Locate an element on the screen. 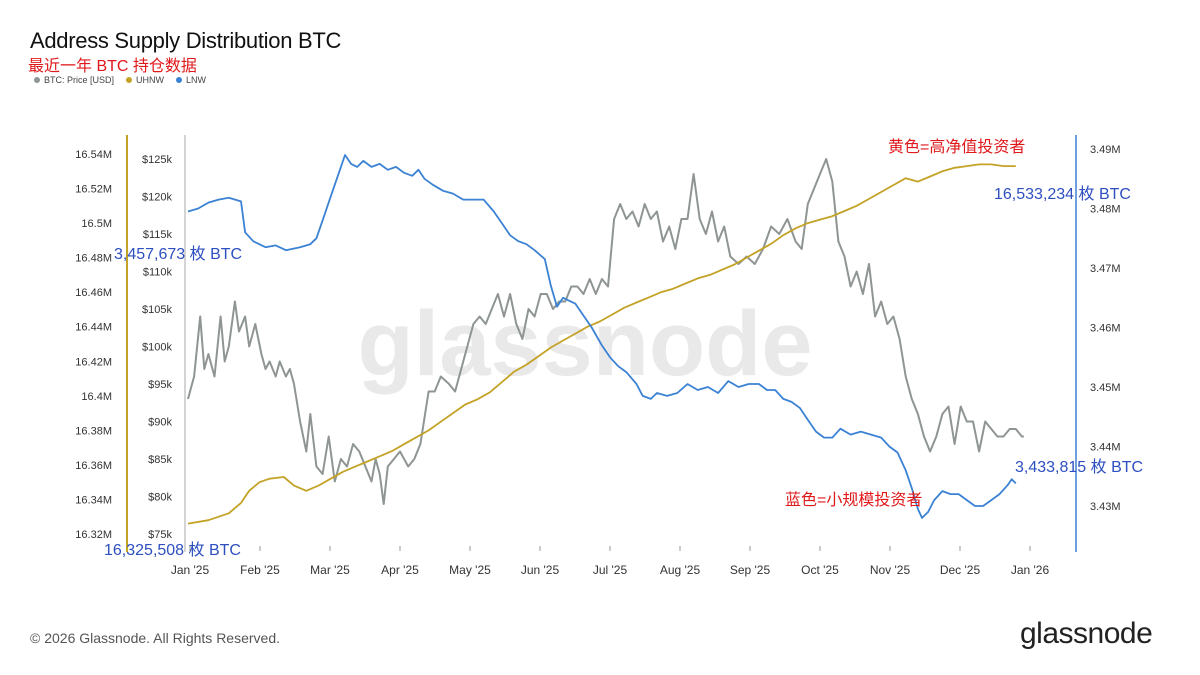  chart-title: Address Supply Distribution BTC is located at coordinates (186, 40).